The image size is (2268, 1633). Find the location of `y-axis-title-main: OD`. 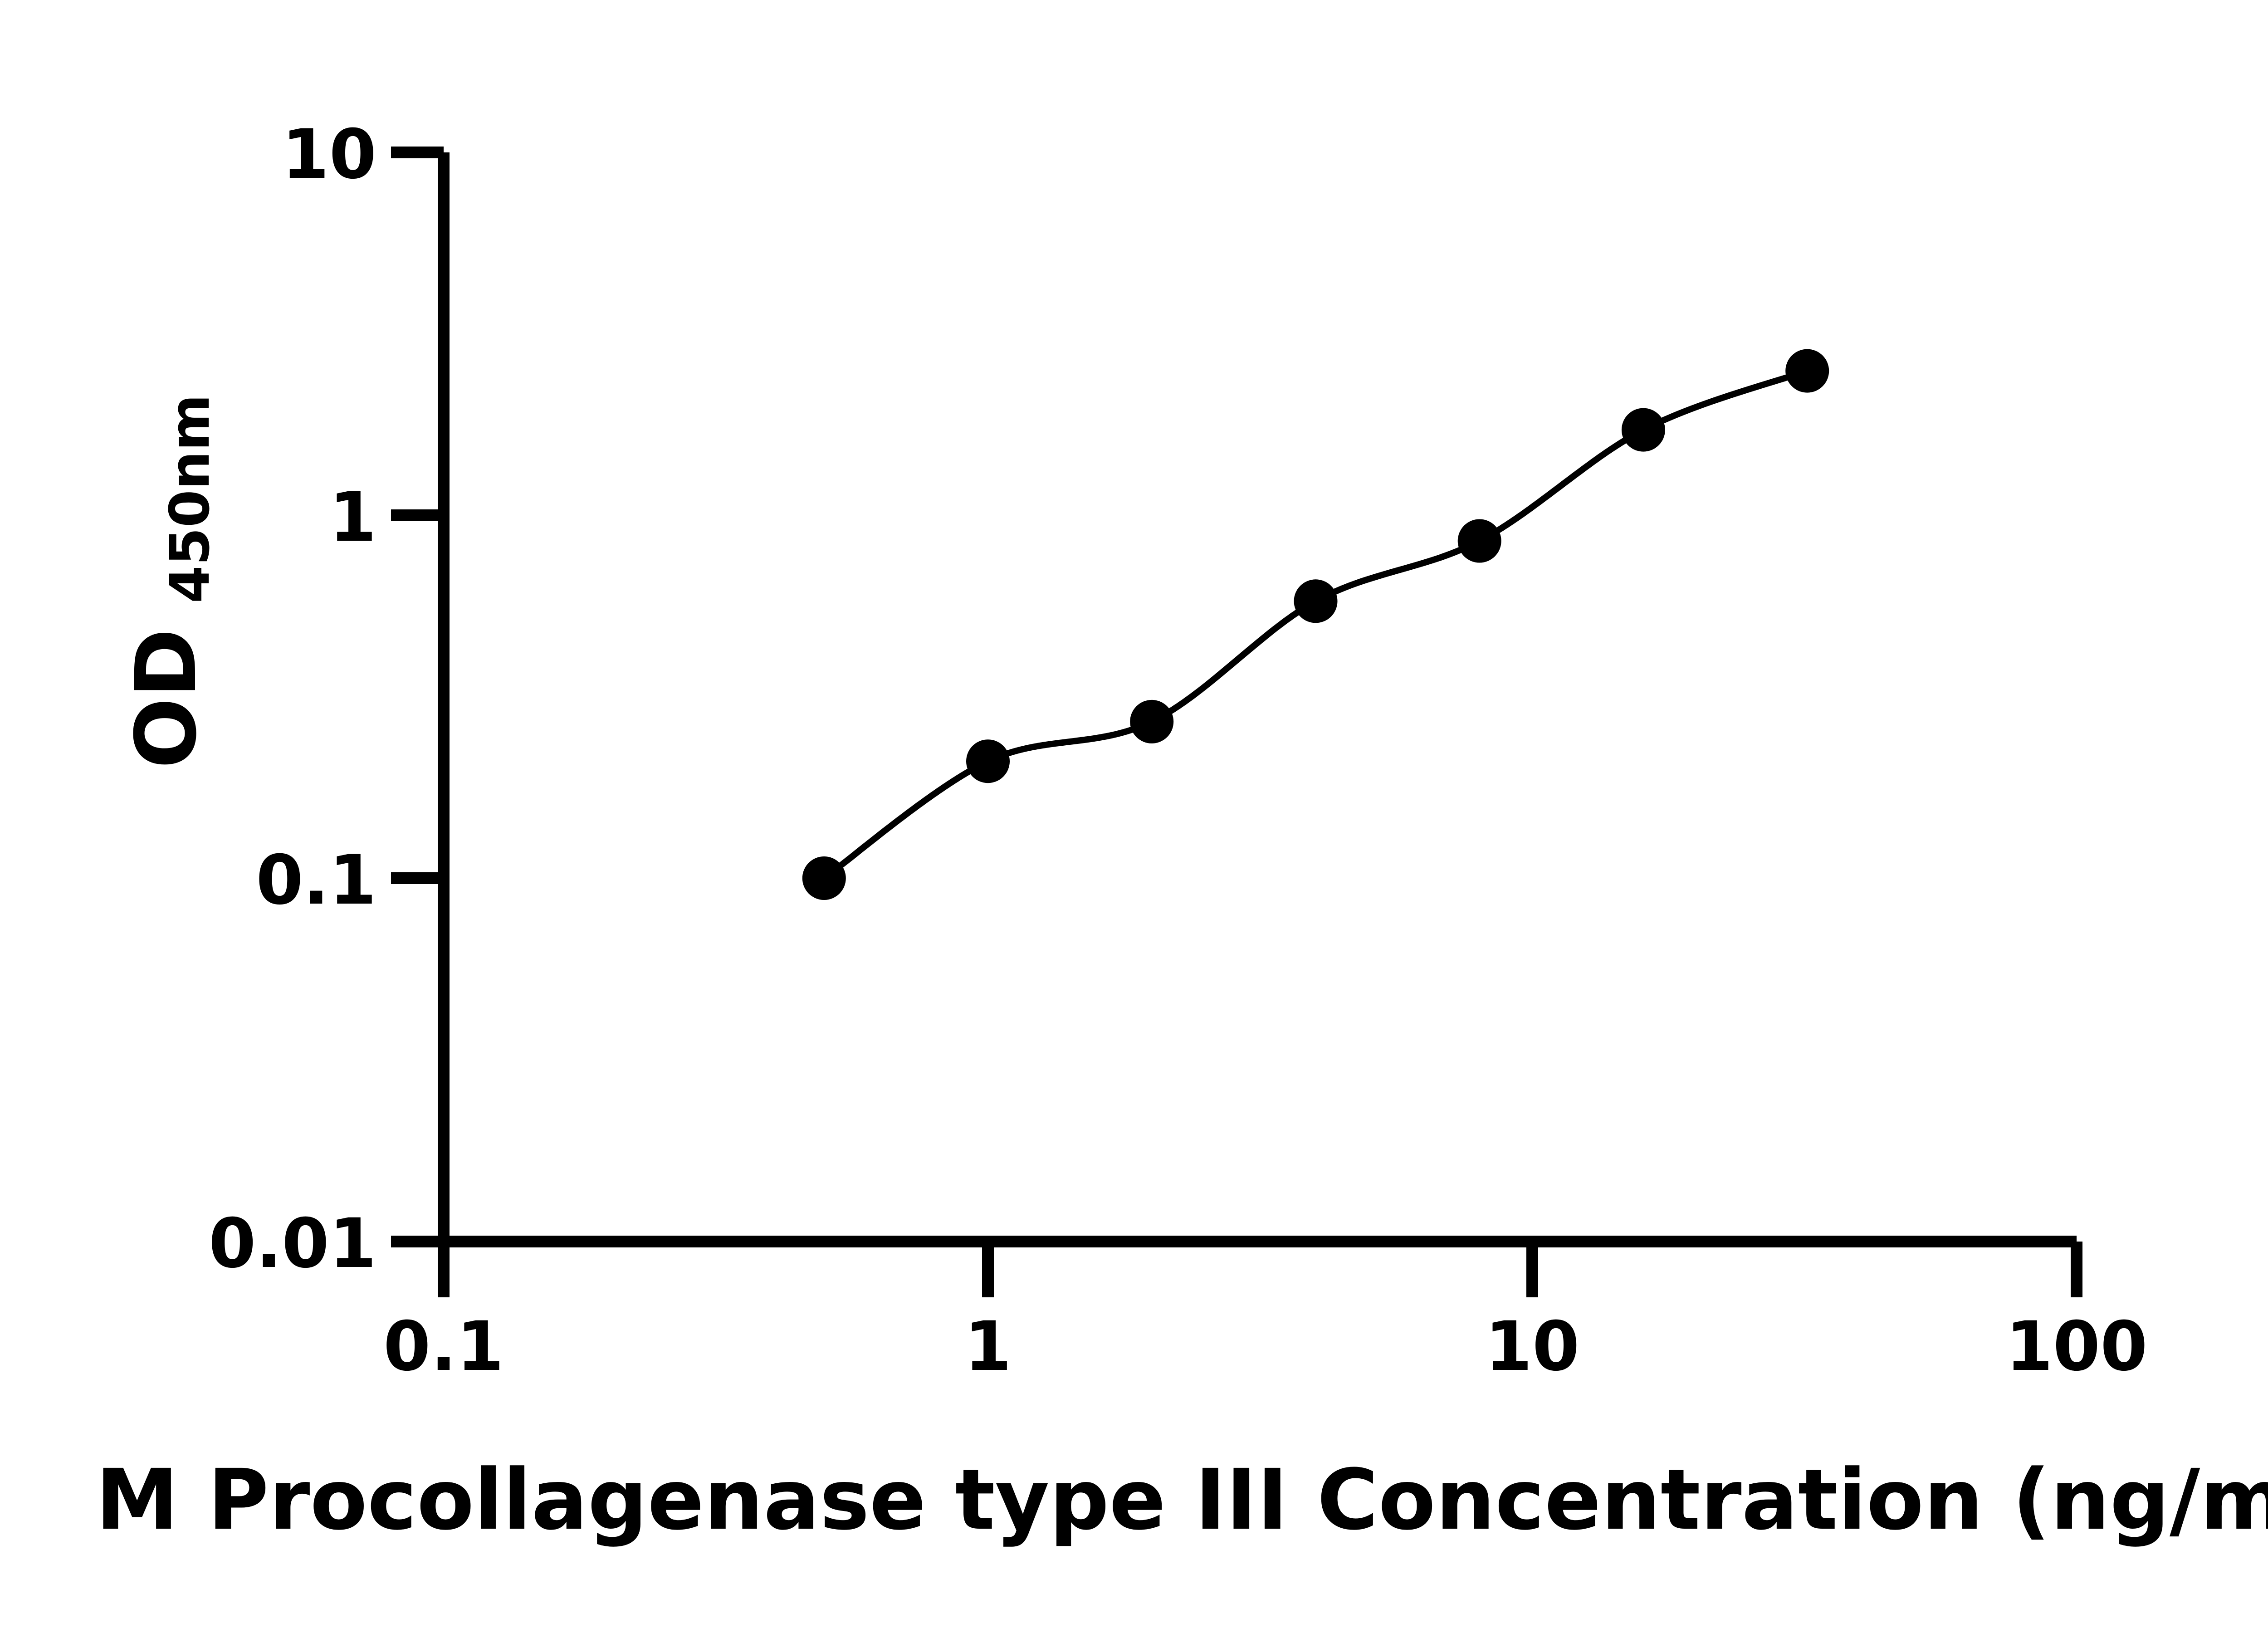

y-axis-title-main: OD is located at coordinates (167, 698).